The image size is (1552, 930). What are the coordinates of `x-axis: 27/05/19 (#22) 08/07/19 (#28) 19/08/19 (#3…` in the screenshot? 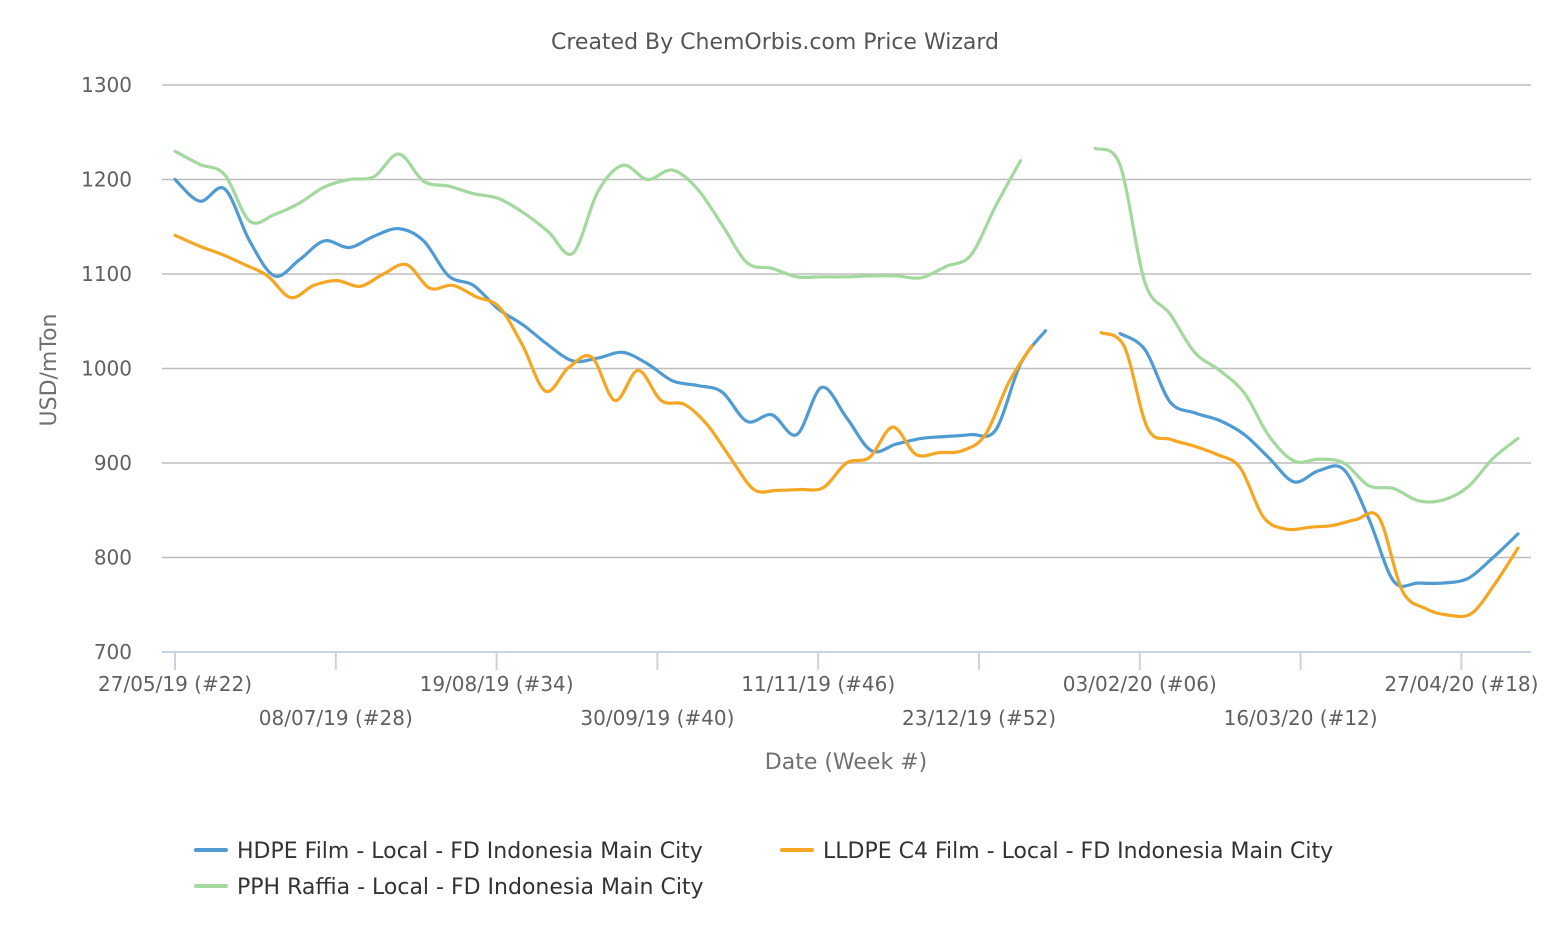 It's located at (818, 690).